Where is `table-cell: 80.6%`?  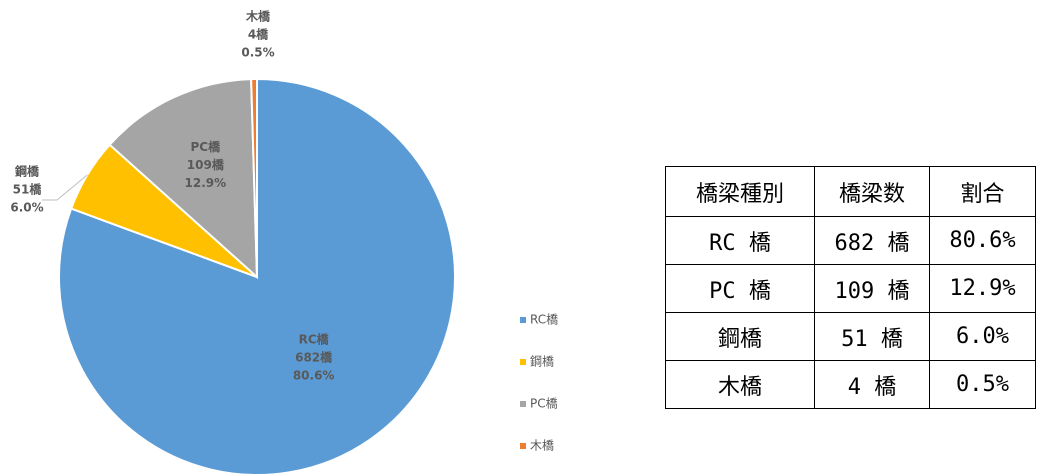 table-cell: 80.6% is located at coordinates (982, 240).